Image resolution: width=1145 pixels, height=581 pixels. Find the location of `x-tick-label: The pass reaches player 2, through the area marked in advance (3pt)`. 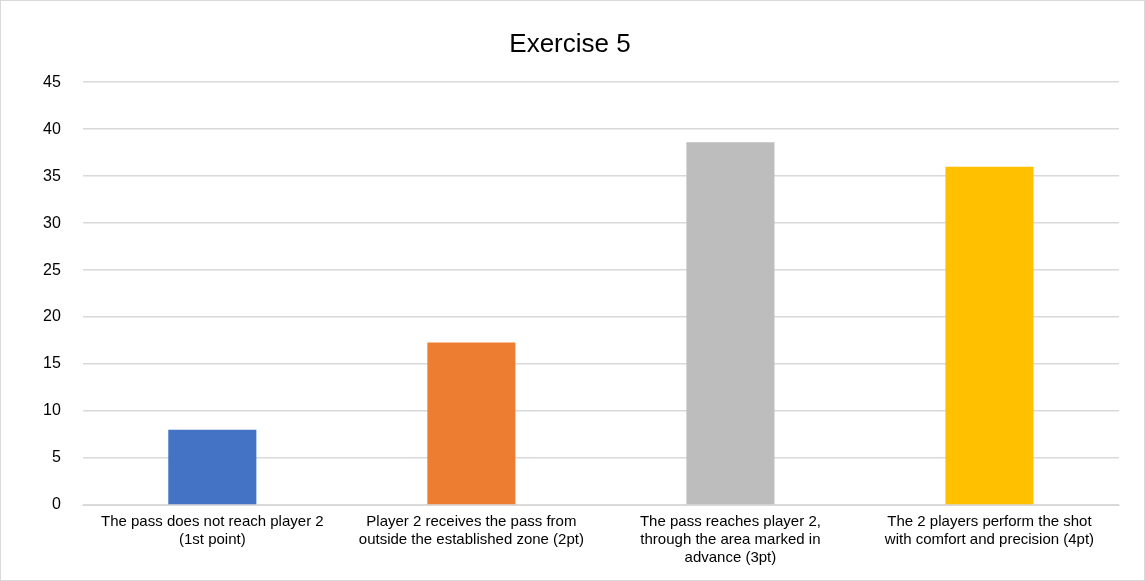

x-tick-label: The pass reaches player 2, through the area marked in advance (3pt) is located at coordinates (730, 539).